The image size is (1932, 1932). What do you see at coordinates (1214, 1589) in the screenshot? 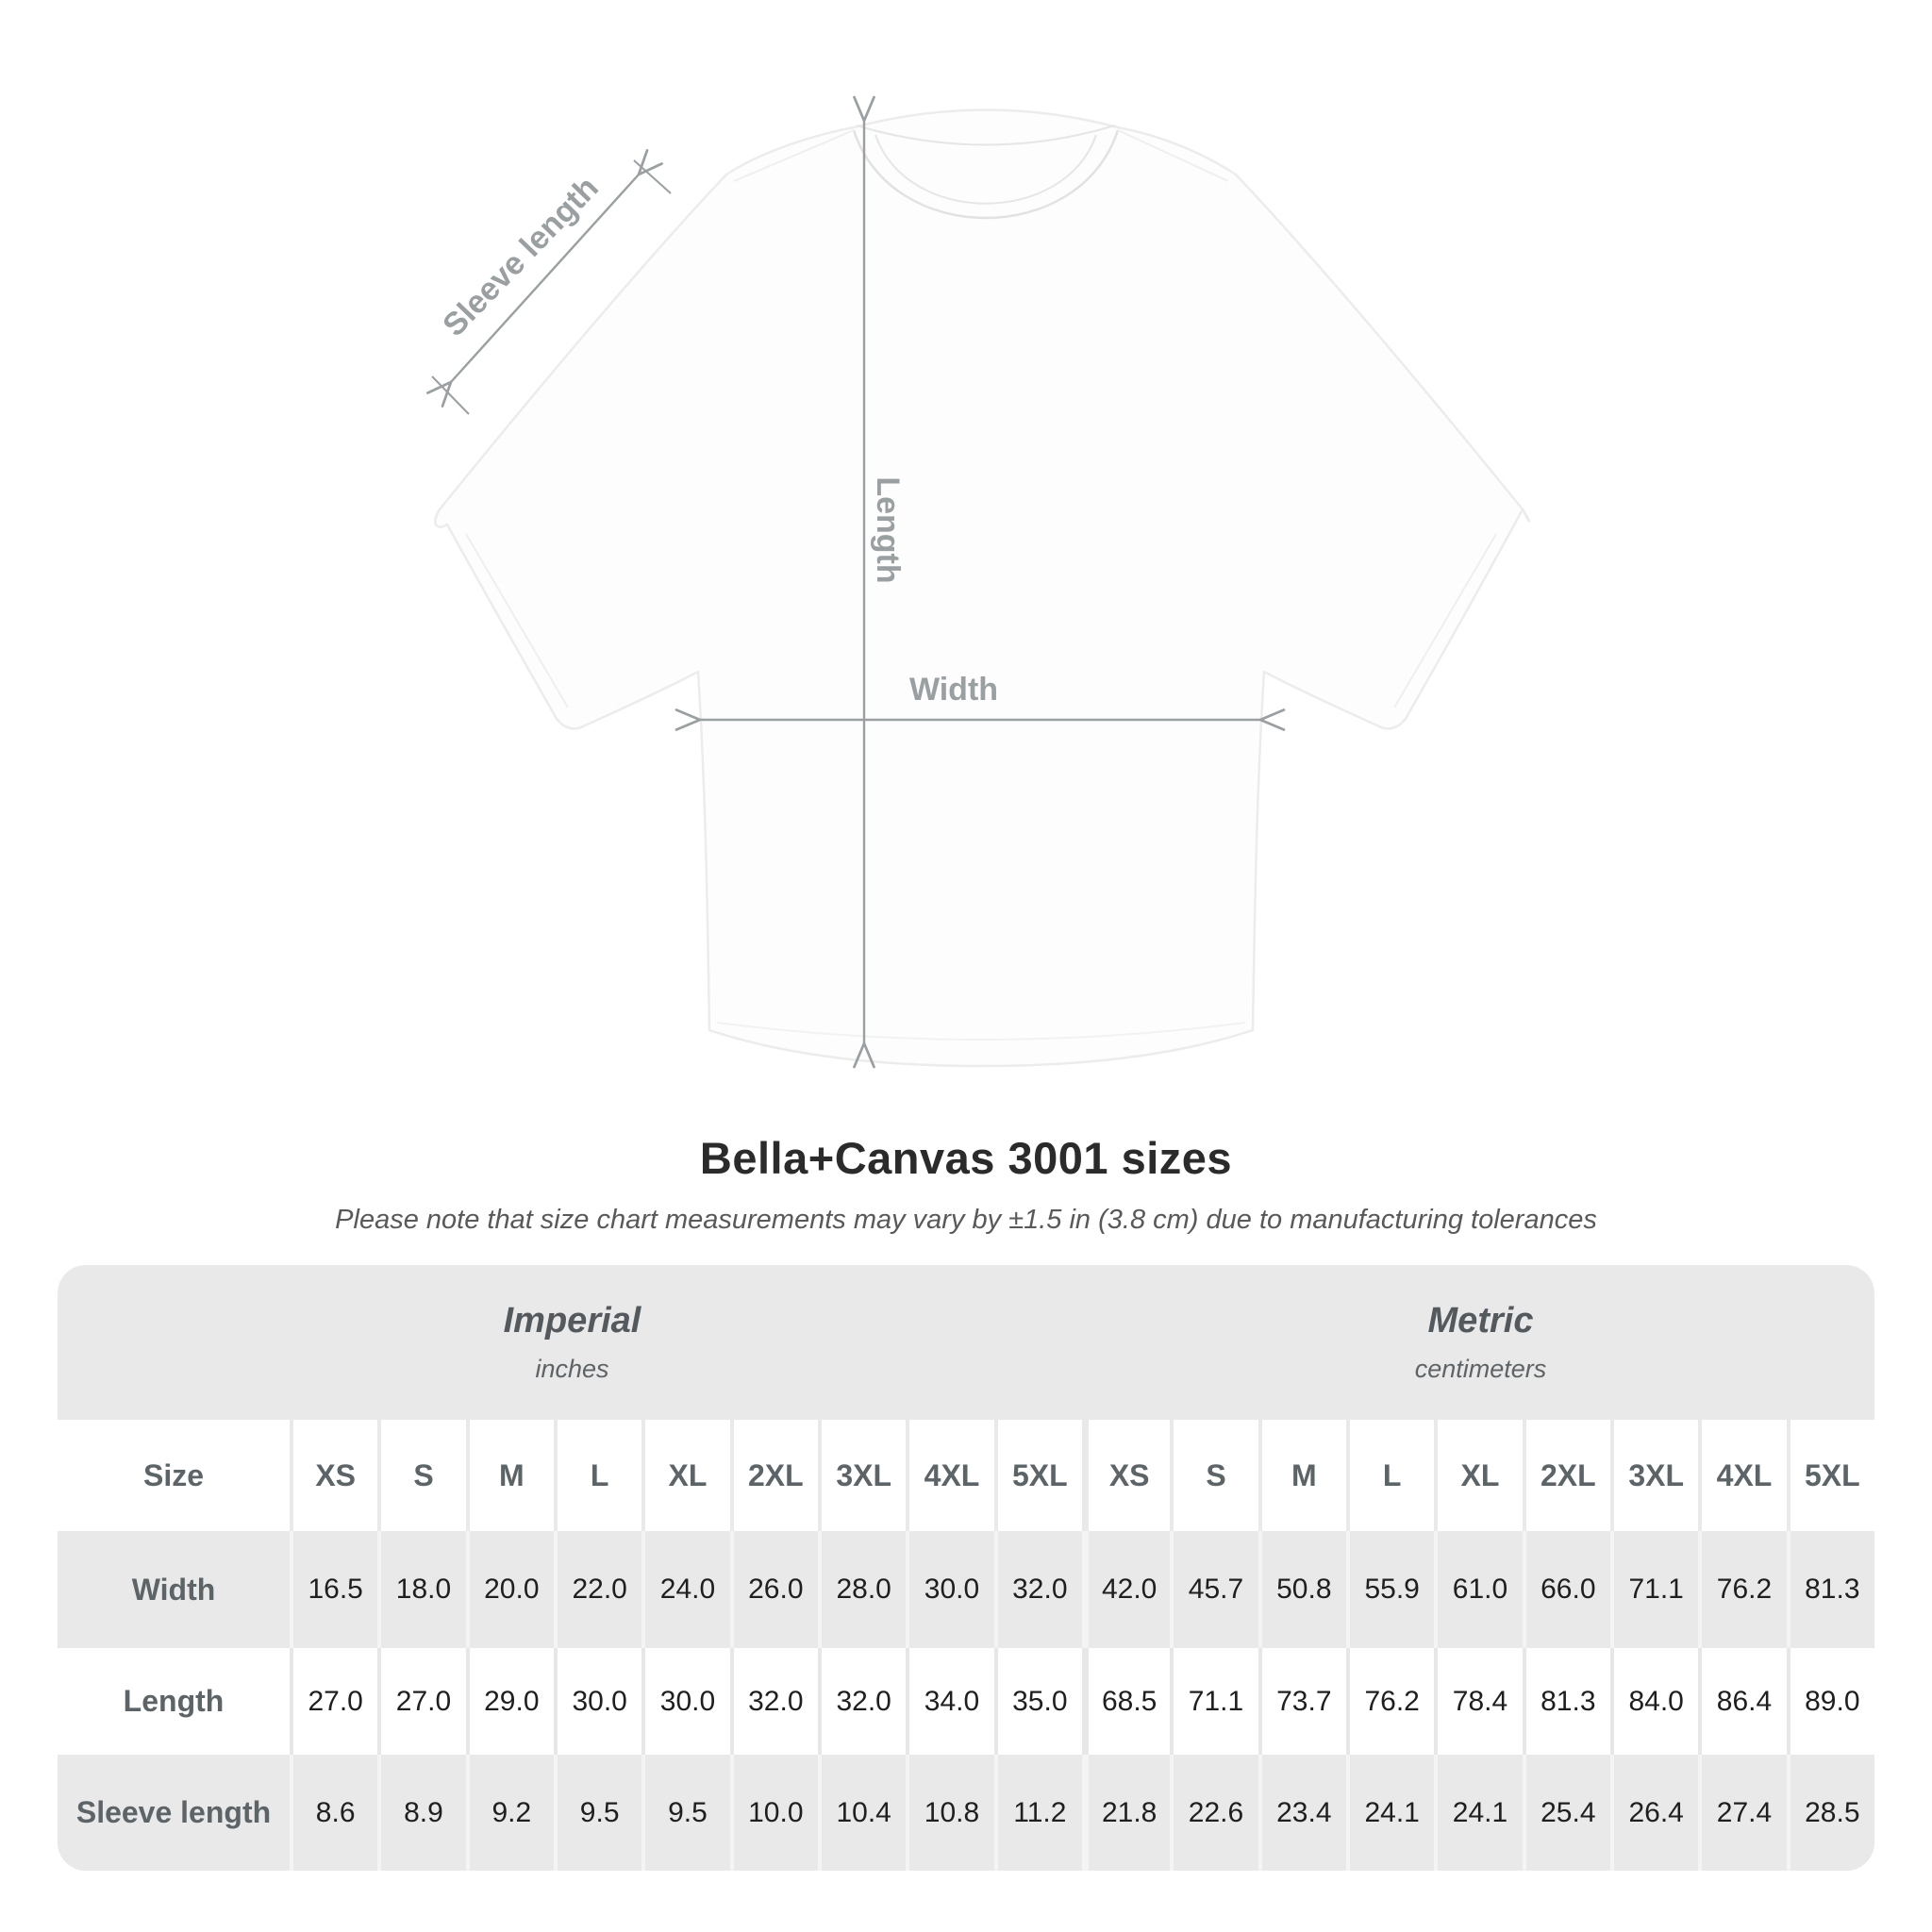
I see `value-cell: 45.7` at bounding box center [1214, 1589].